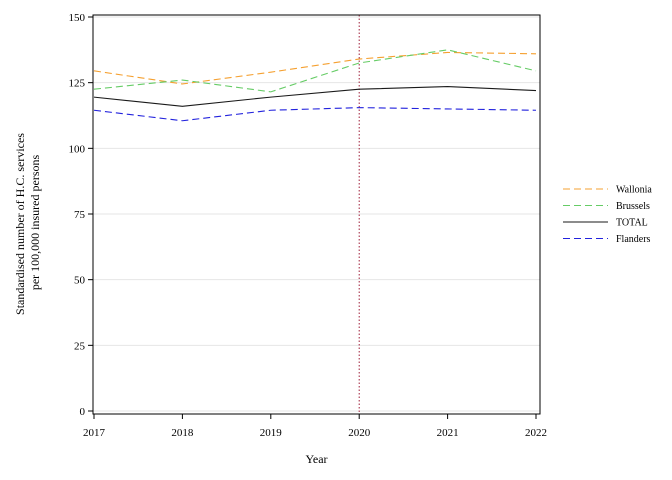 This screenshot has width=672, height=480. I want to click on y-tick-label: 150, so click(77, 18).